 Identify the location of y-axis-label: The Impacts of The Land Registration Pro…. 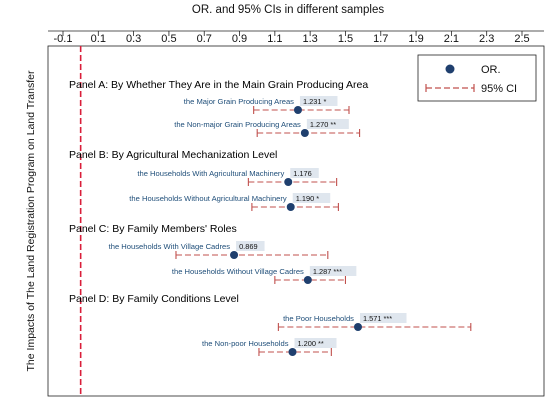
(31, 220).